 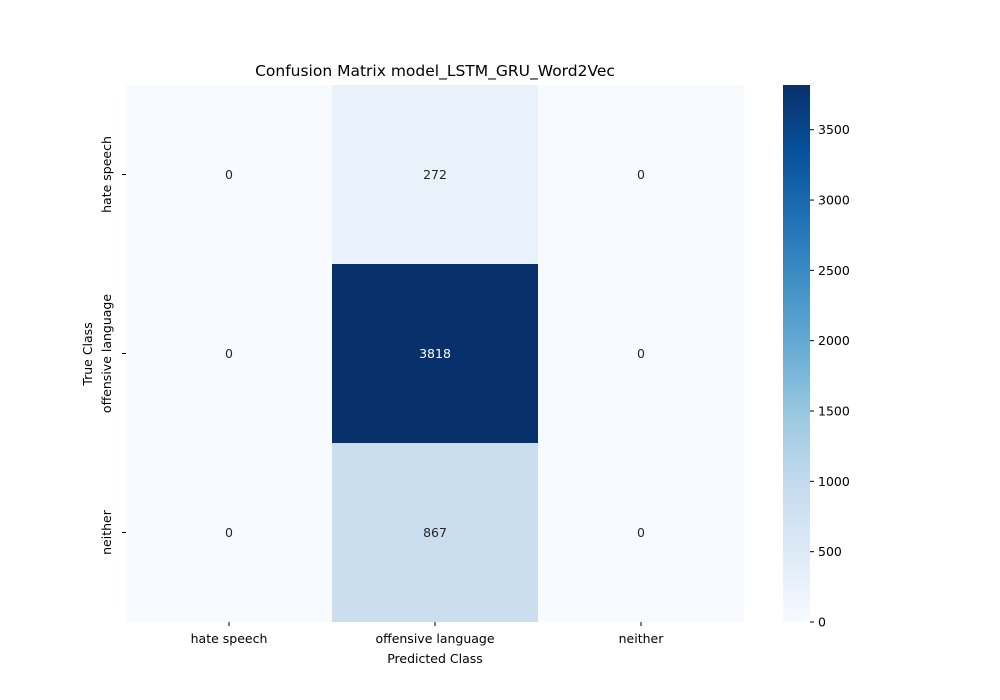 I want to click on x-tick-label: offensive language, so click(x=434, y=638).